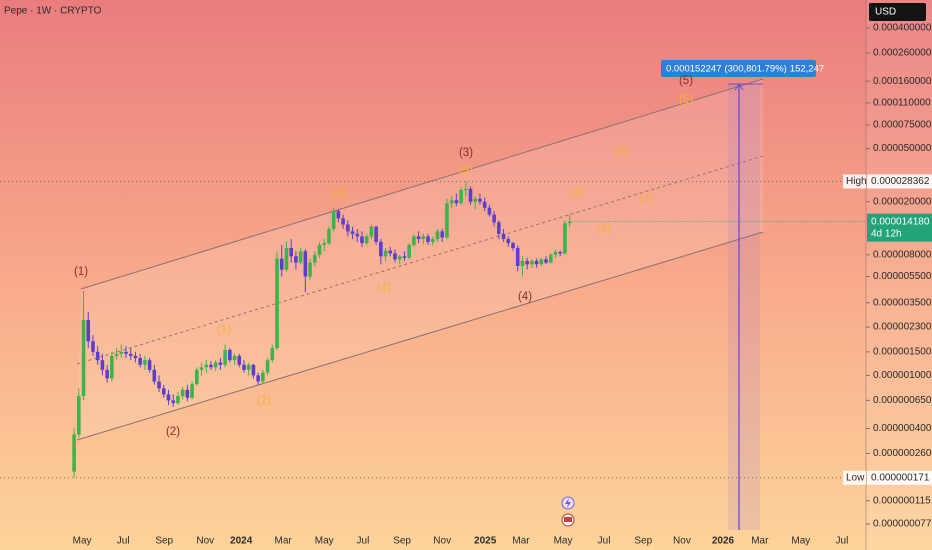 The image size is (932, 550). I want to click on lightning-icon, so click(568, 503).